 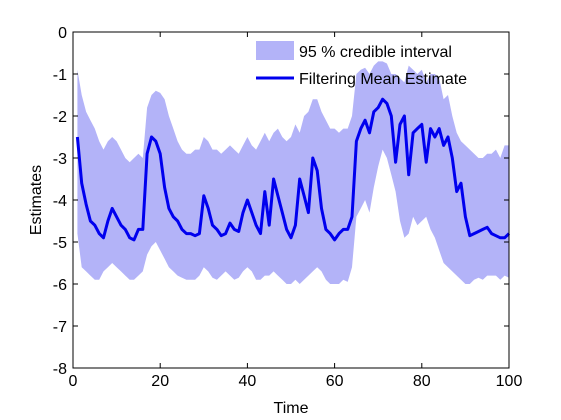 I want to click on x-tick-label: 20, so click(x=160, y=381).